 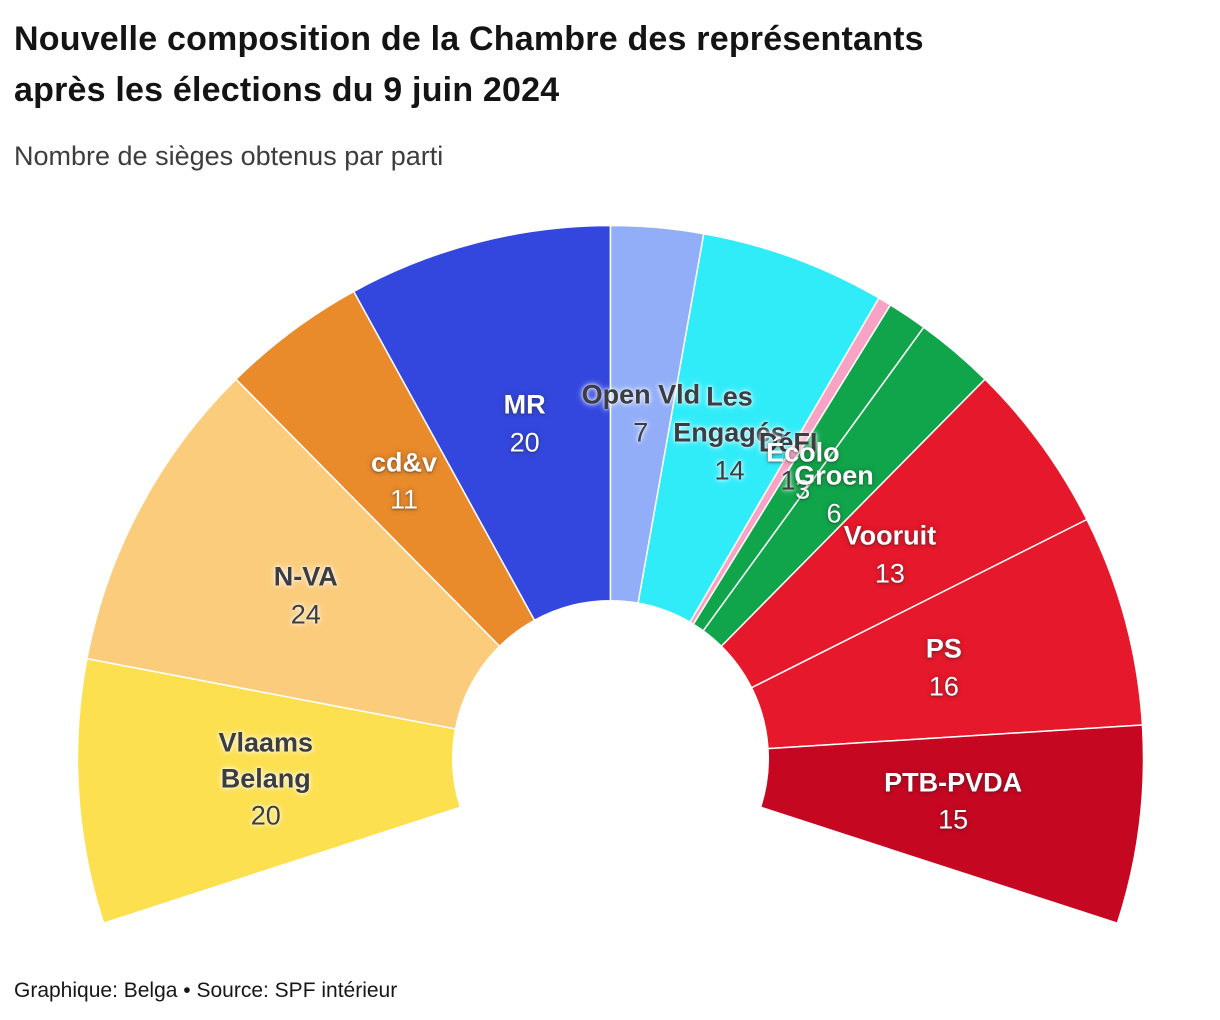 I want to click on credit-line: Graphique: Belga • Source: SPF intérieur, so click(x=206, y=990).